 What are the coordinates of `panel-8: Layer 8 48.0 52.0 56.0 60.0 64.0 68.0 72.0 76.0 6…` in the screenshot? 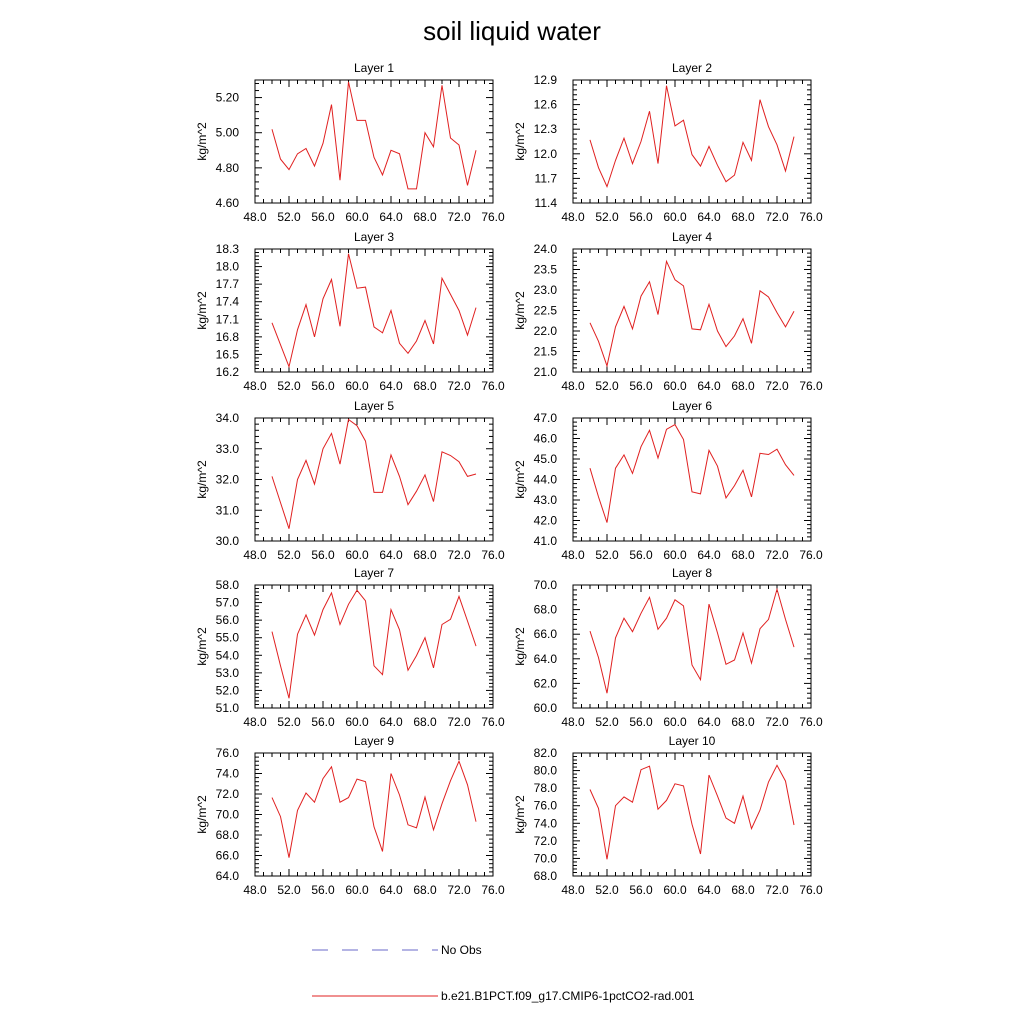 It's located at (668, 647).